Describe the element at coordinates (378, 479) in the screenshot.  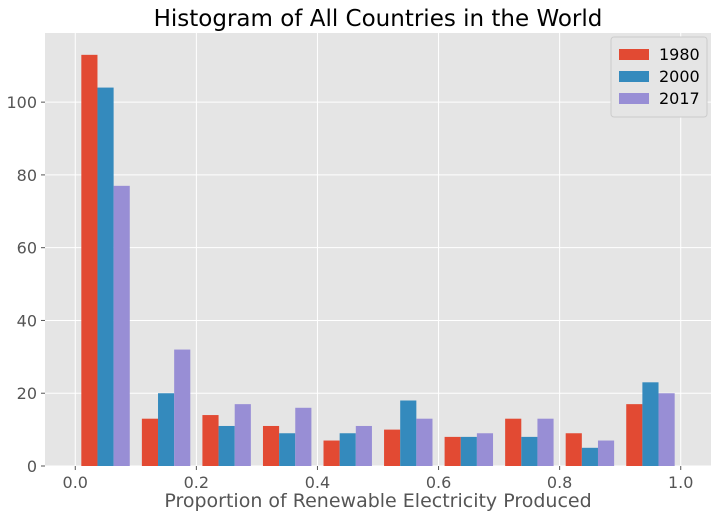
I see `x-axis-ticks: 0.0 0.2 0.4 0.6 0.8 1.0` at that location.